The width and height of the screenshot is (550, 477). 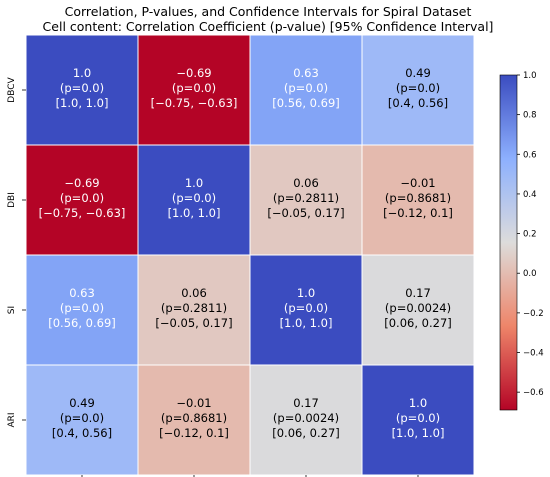 What do you see at coordinates (533, 393) in the screenshot?
I see `colorbar-tick-label: −0.6` at bounding box center [533, 393].